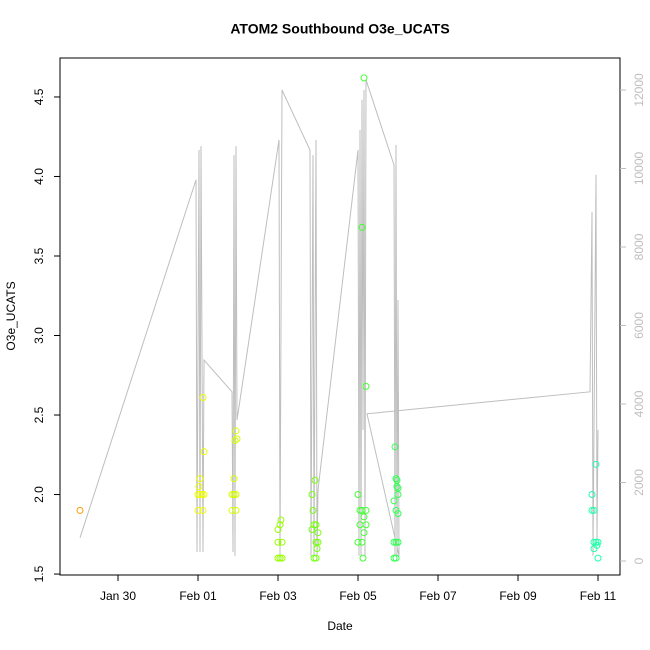 The width and height of the screenshot is (650, 650). I want to click on x-tick-label: Feb 11, so click(598, 596).